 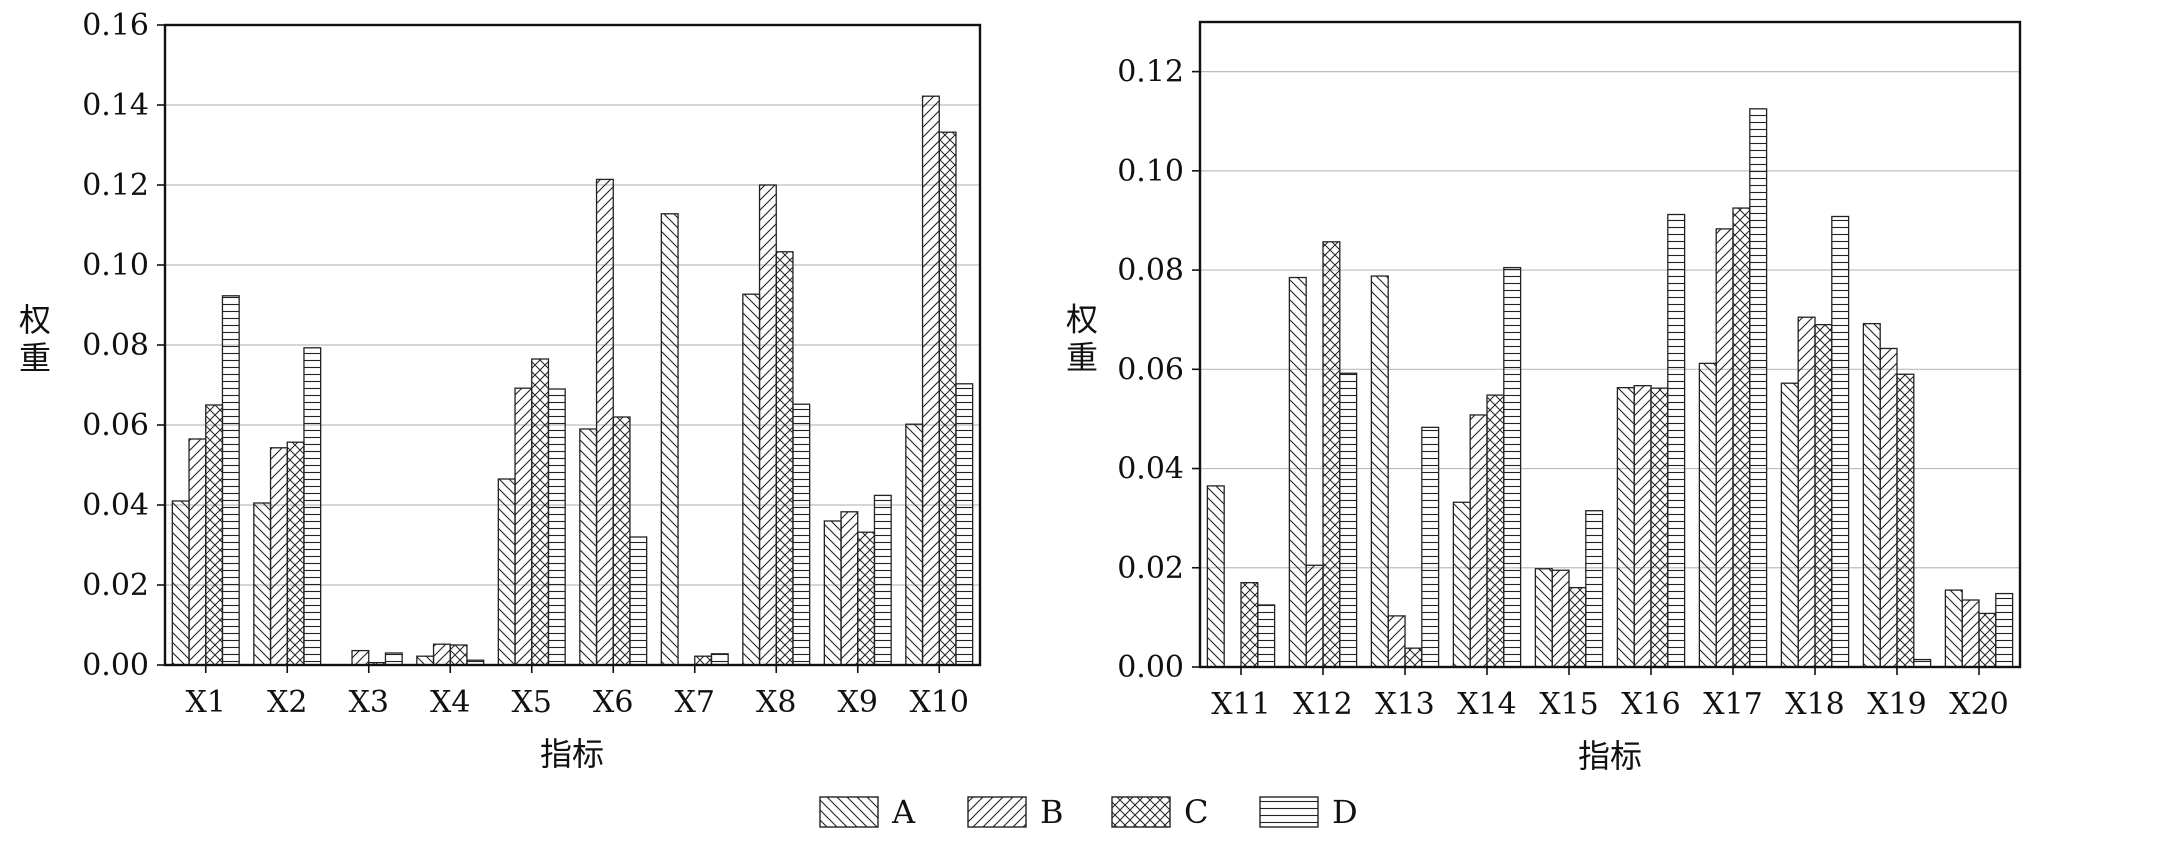 I want to click on x-tick-label: X19, so click(x=1897, y=704).